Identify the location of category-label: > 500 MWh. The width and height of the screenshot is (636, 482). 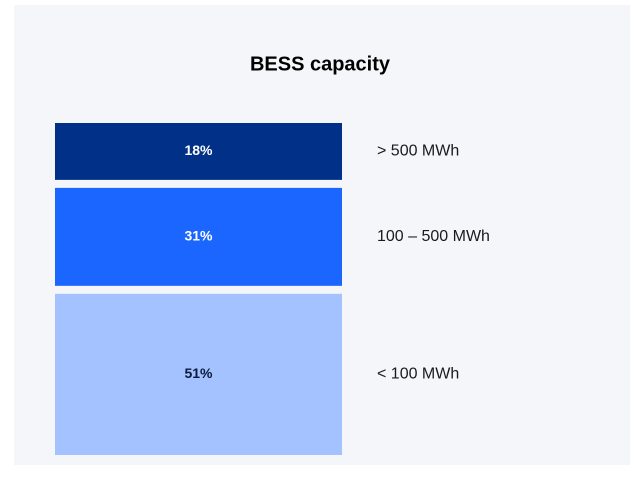
(418, 151).